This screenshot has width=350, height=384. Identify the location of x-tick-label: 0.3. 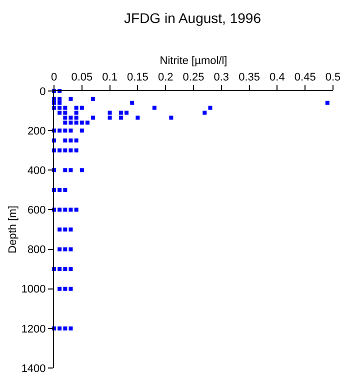
(222, 78).